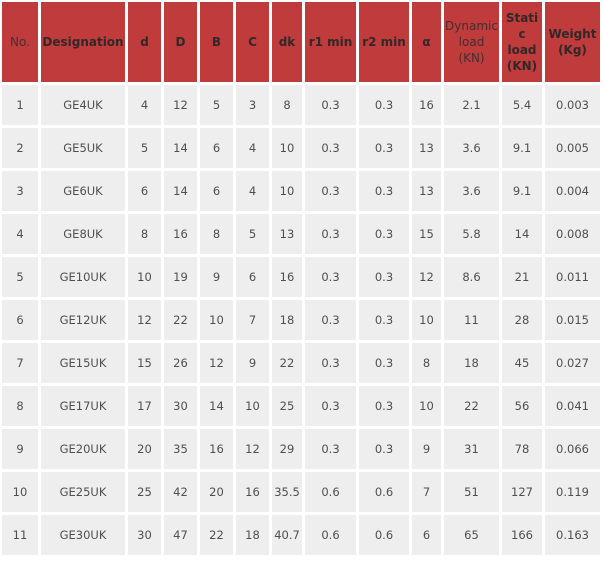  I want to click on column-header-2: d, so click(144, 42).